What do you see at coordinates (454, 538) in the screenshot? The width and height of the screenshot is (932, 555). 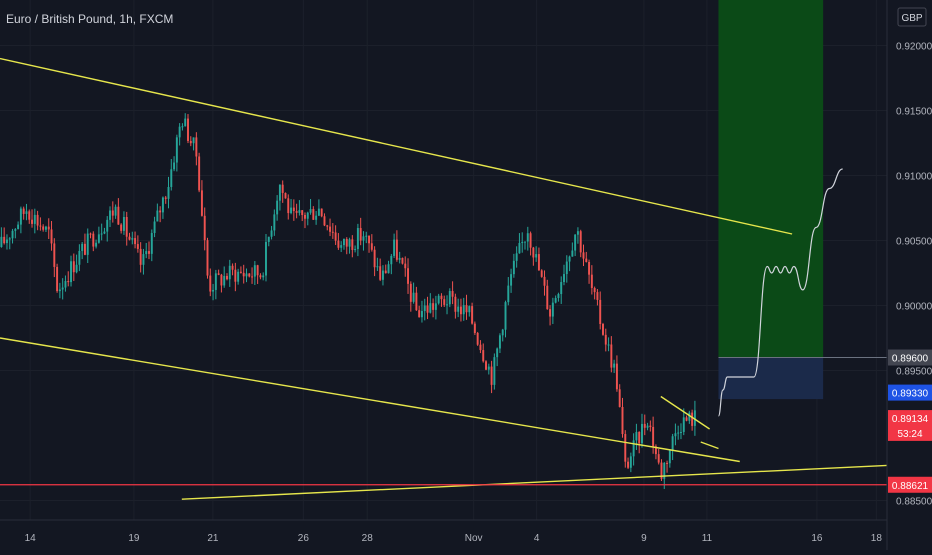 I see `time-scale: 14 19 21 26 28 Nov 4 9 11 16 18` at bounding box center [454, 538].